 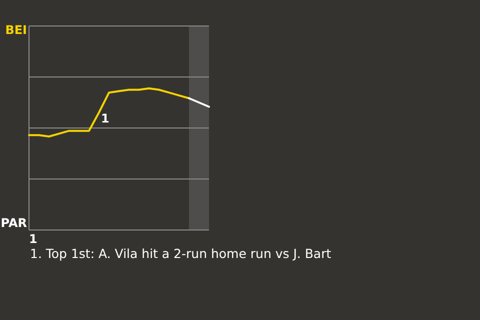 What do you see at coordinates (13, 223) in the screenshot?
I see `text: PAR` at bounding box center [13, 223].